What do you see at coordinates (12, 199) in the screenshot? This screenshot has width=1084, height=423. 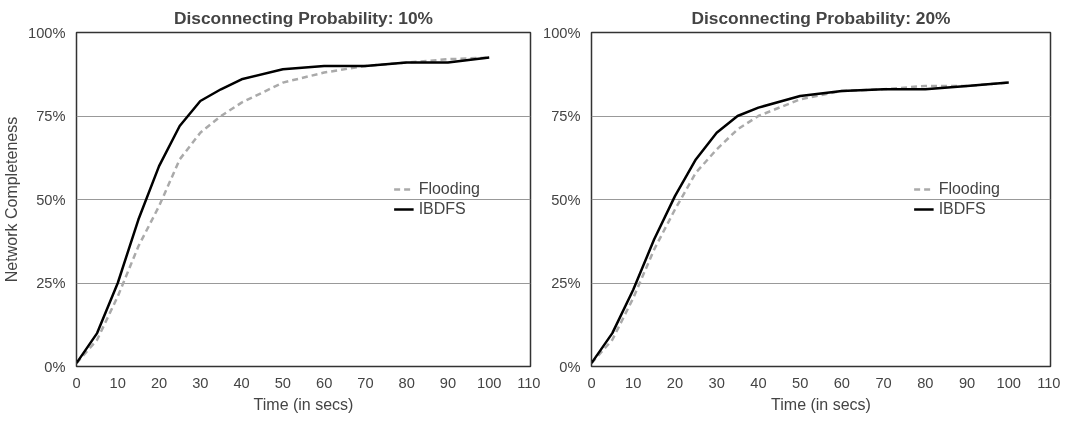 I see `y-axis-title: Network Completeness` at bounding box center [12, 199].